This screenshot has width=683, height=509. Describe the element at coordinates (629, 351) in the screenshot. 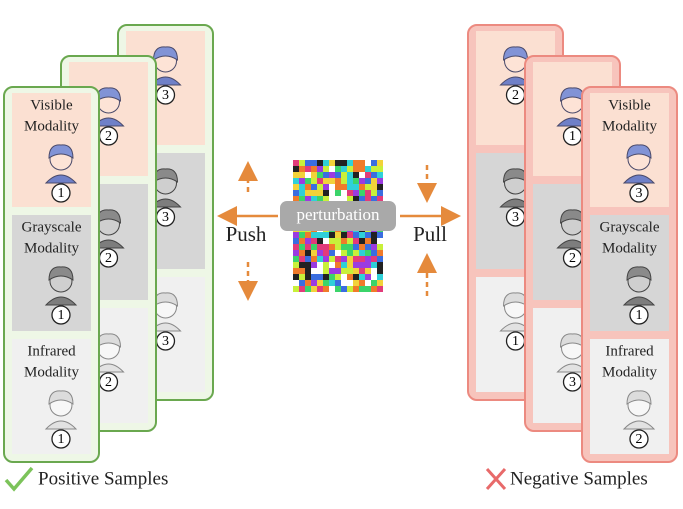

I see `modality-label: Infrared` at that location.